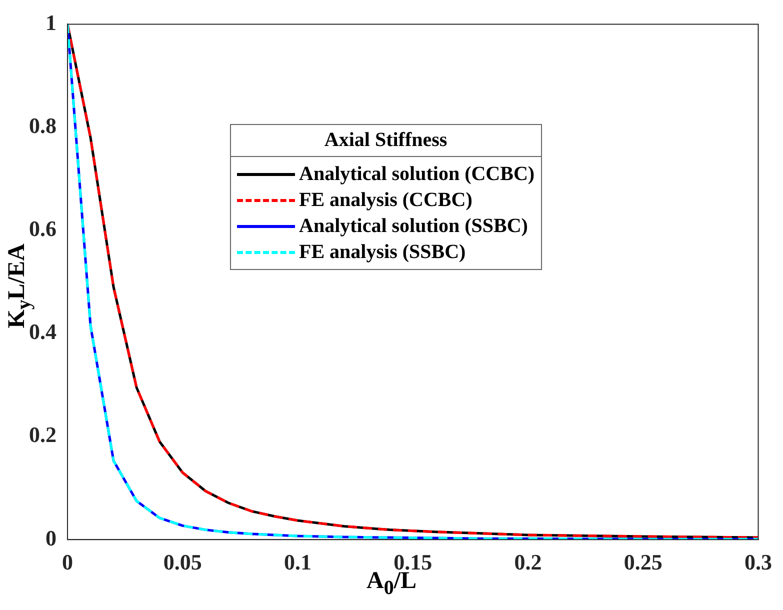 Image resolution: width=783 pixels, height=610 pixels. Describe the element at coordinates (386, 141) in the screenshot. I see `legend-title: Axial Stiffness` at that location.